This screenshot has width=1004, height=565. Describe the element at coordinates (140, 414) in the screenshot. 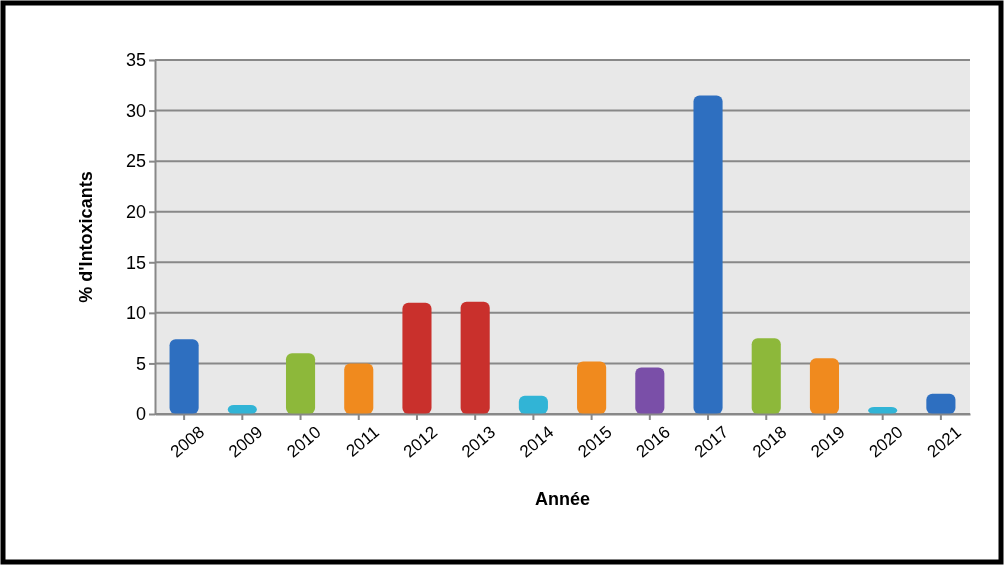

I see `y-tick-label: 0` at that location.